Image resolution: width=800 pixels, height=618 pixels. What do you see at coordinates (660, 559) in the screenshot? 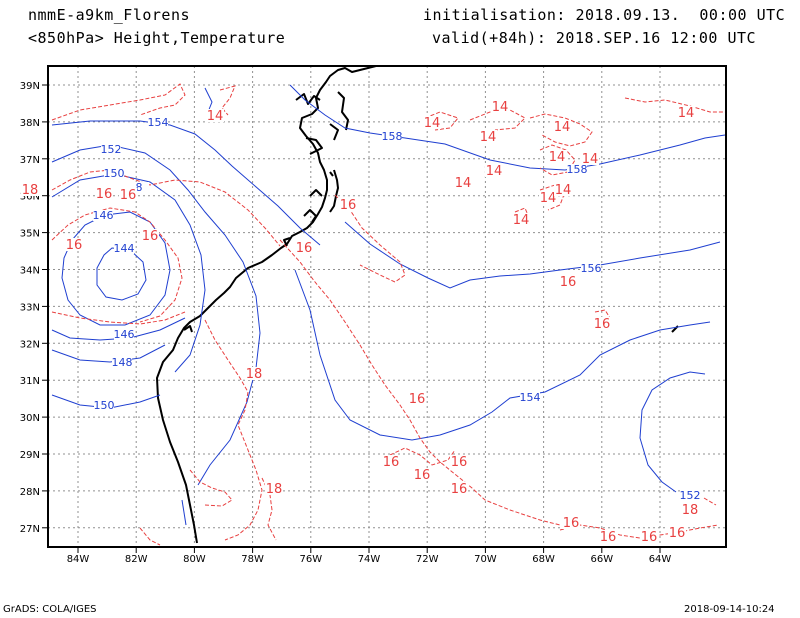
I see `lon-tick-label: 64W` at bounding box center [660, 559].